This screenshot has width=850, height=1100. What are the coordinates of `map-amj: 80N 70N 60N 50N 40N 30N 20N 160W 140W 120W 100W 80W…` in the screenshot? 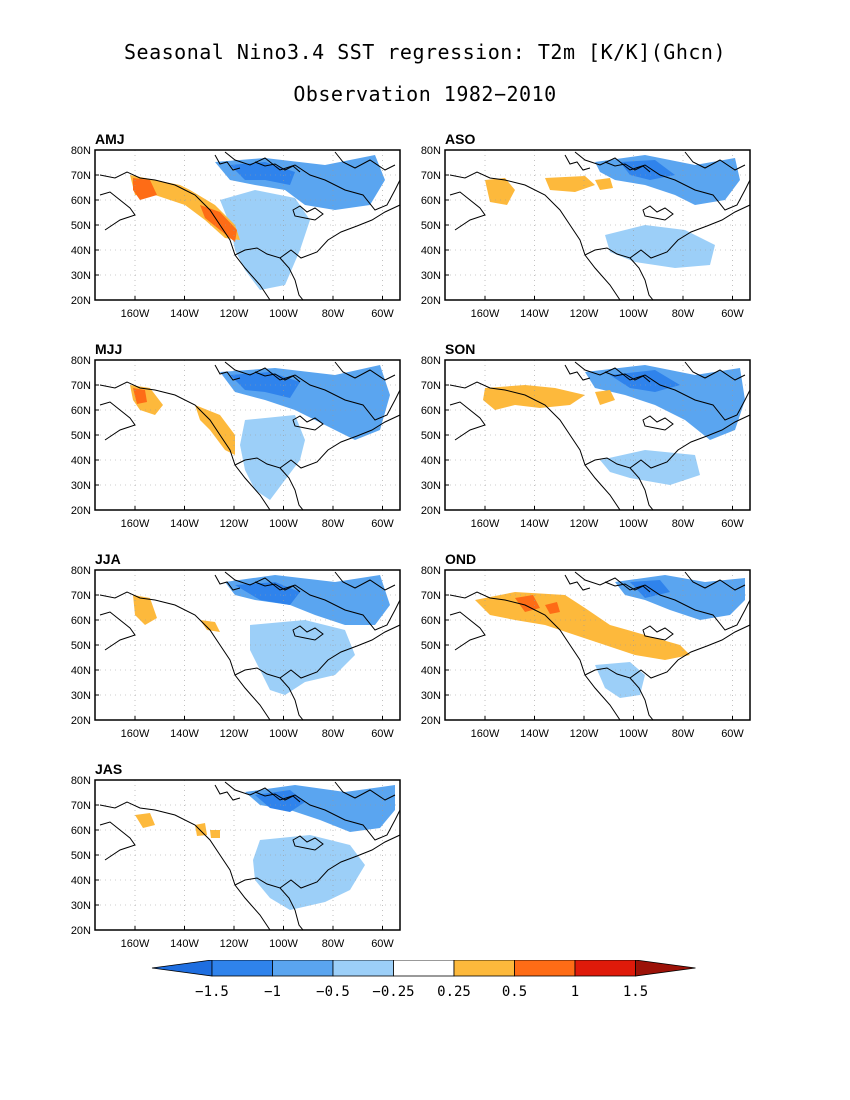 It's located at (236, 232).